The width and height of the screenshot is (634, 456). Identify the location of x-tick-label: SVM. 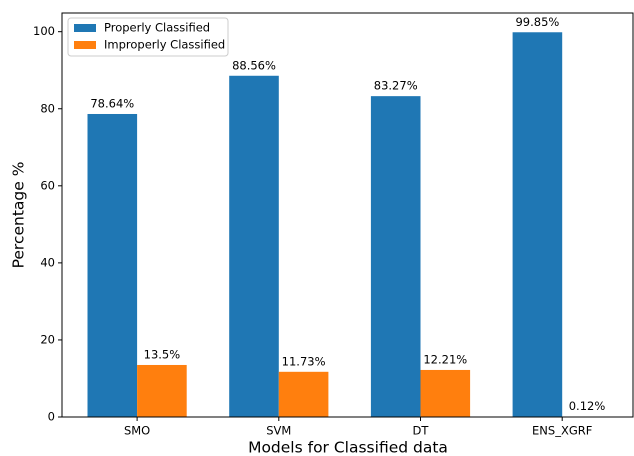
(278, 431).